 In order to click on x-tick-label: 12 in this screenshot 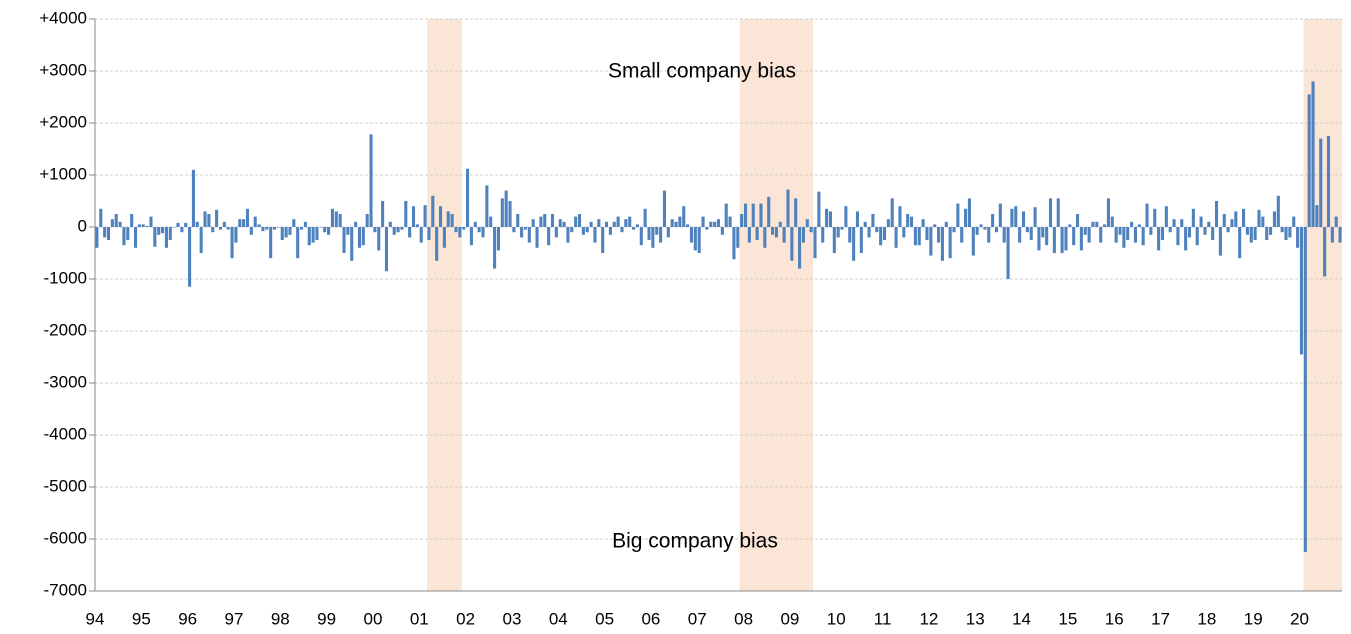, I will do `click(928, 618)`.